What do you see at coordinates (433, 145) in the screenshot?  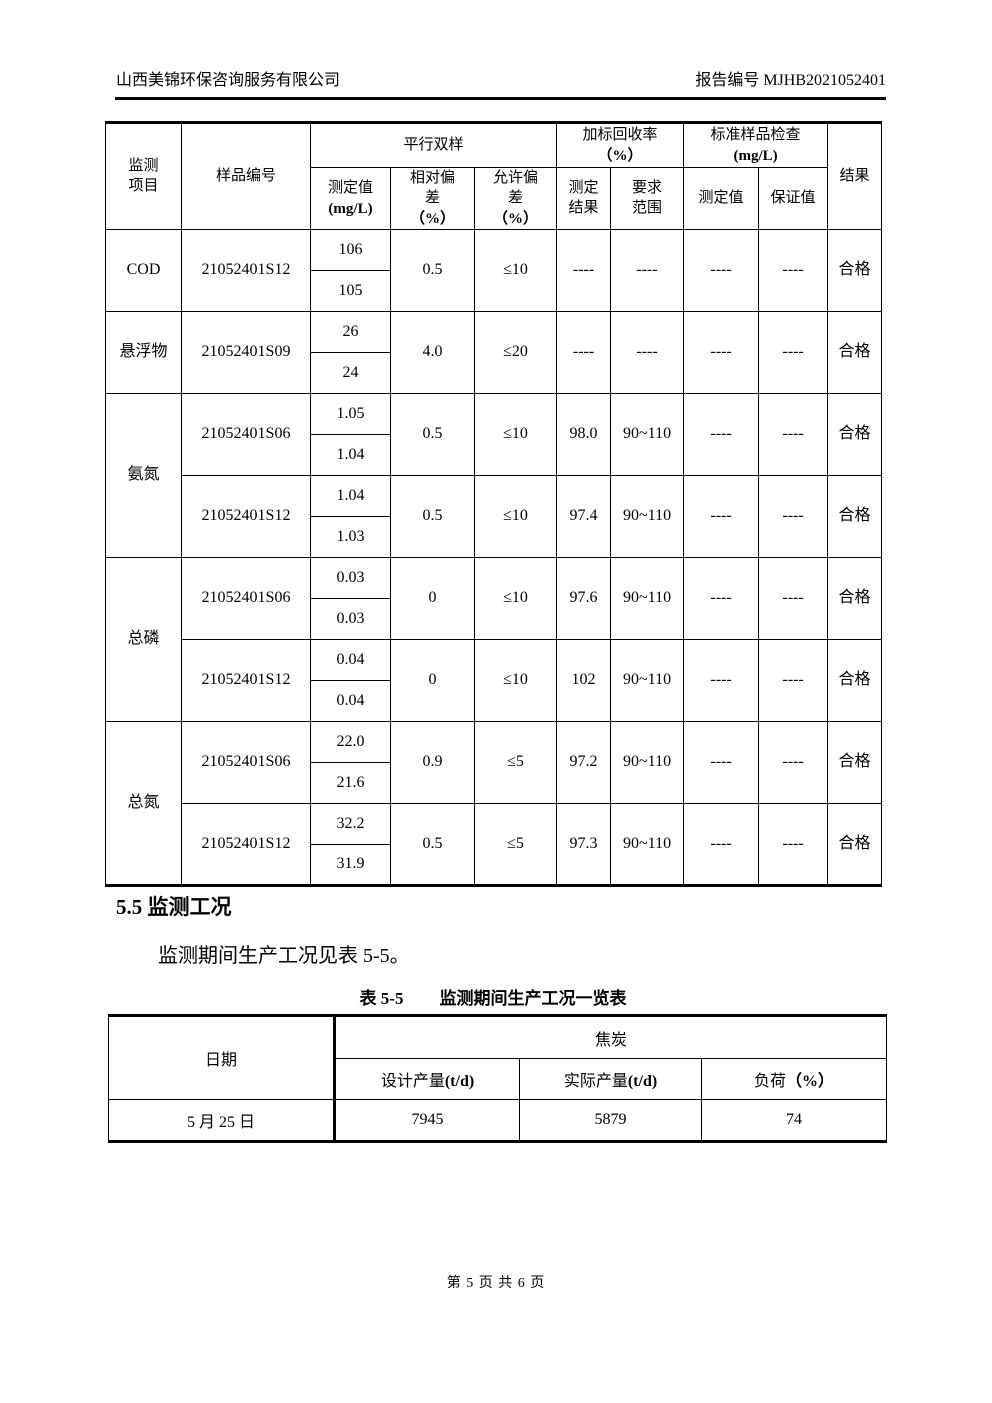 I see `col-header-parallel: 平行双样` at bounding box center [433, 145].